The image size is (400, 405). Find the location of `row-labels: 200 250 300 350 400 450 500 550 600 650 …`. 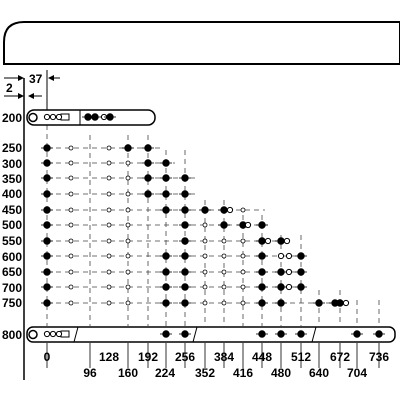

row-labels: 200 250 300 350 400 450 500 550 600 650 … is located at coordinates (12, 226).